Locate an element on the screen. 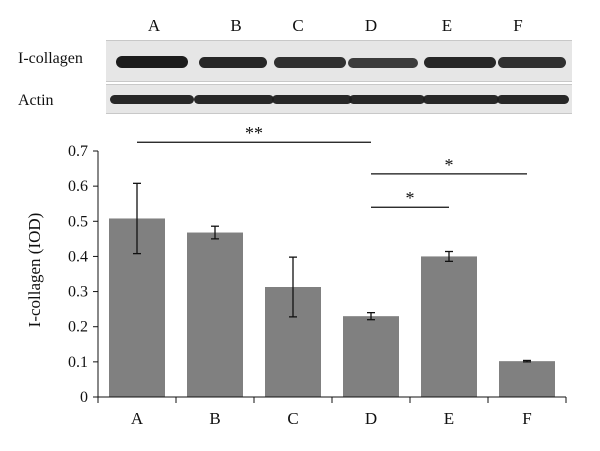 This screenshot has width=600, height=451. x-tick-label-f: F is located at coordinates (526, 418).